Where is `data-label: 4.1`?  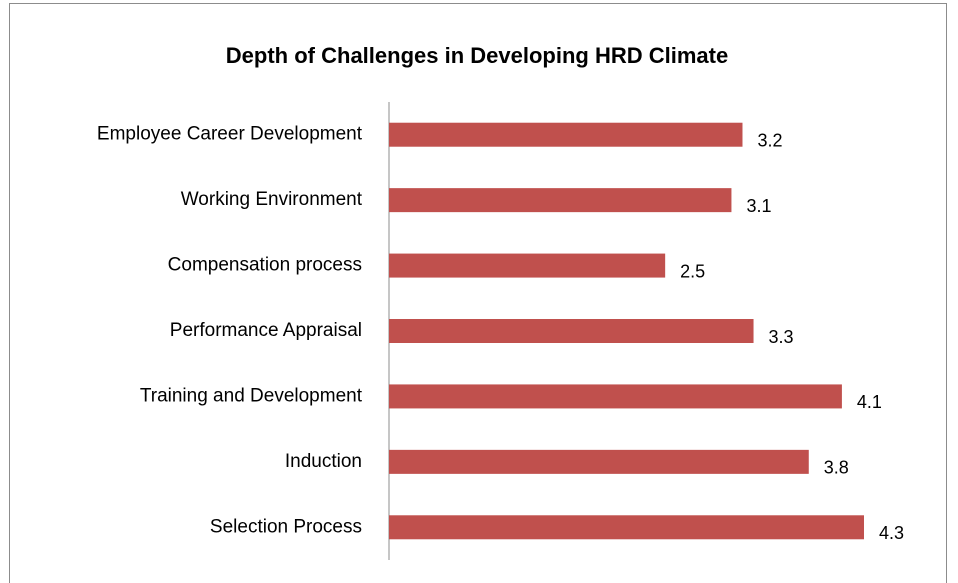 data-label: 4.1 is located at coordinates (869, 402).